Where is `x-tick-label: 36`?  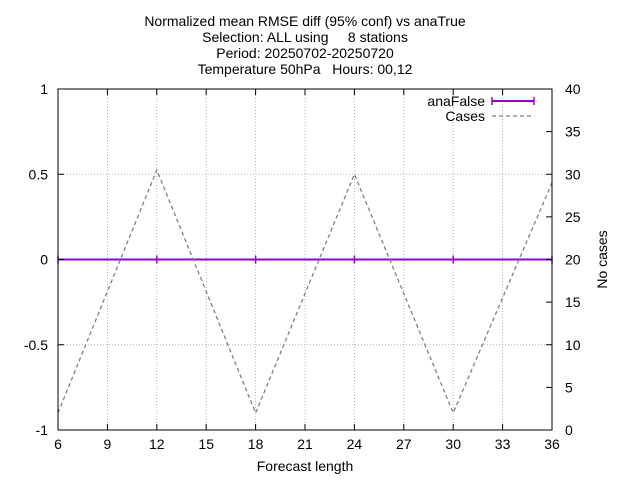 x-tick-label: 36 is located at coordinates (552, 444).